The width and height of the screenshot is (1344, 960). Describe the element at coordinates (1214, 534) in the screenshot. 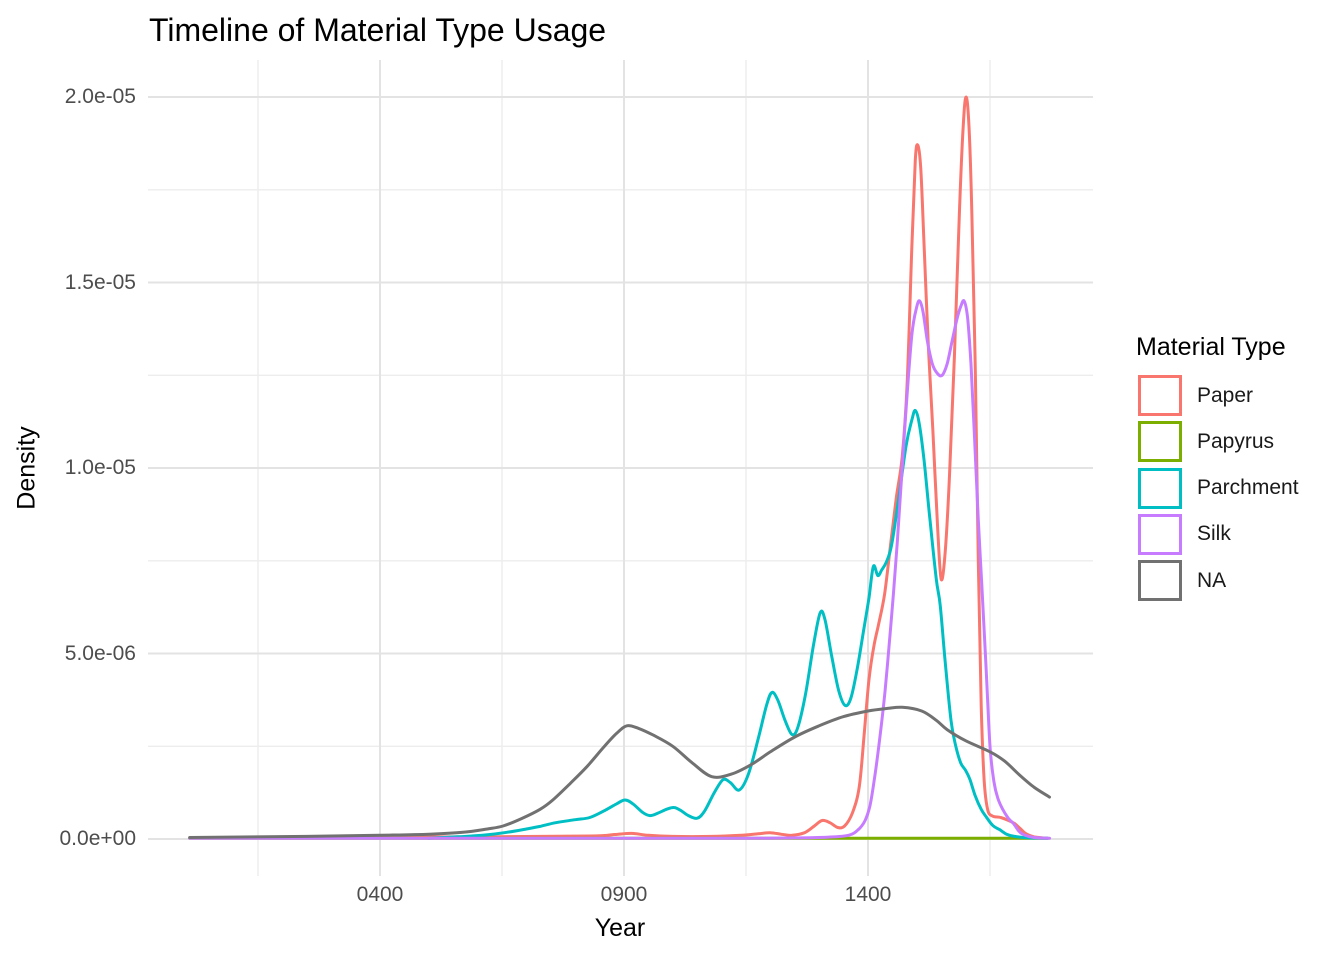

I see `legend-label: Silk` at that location.